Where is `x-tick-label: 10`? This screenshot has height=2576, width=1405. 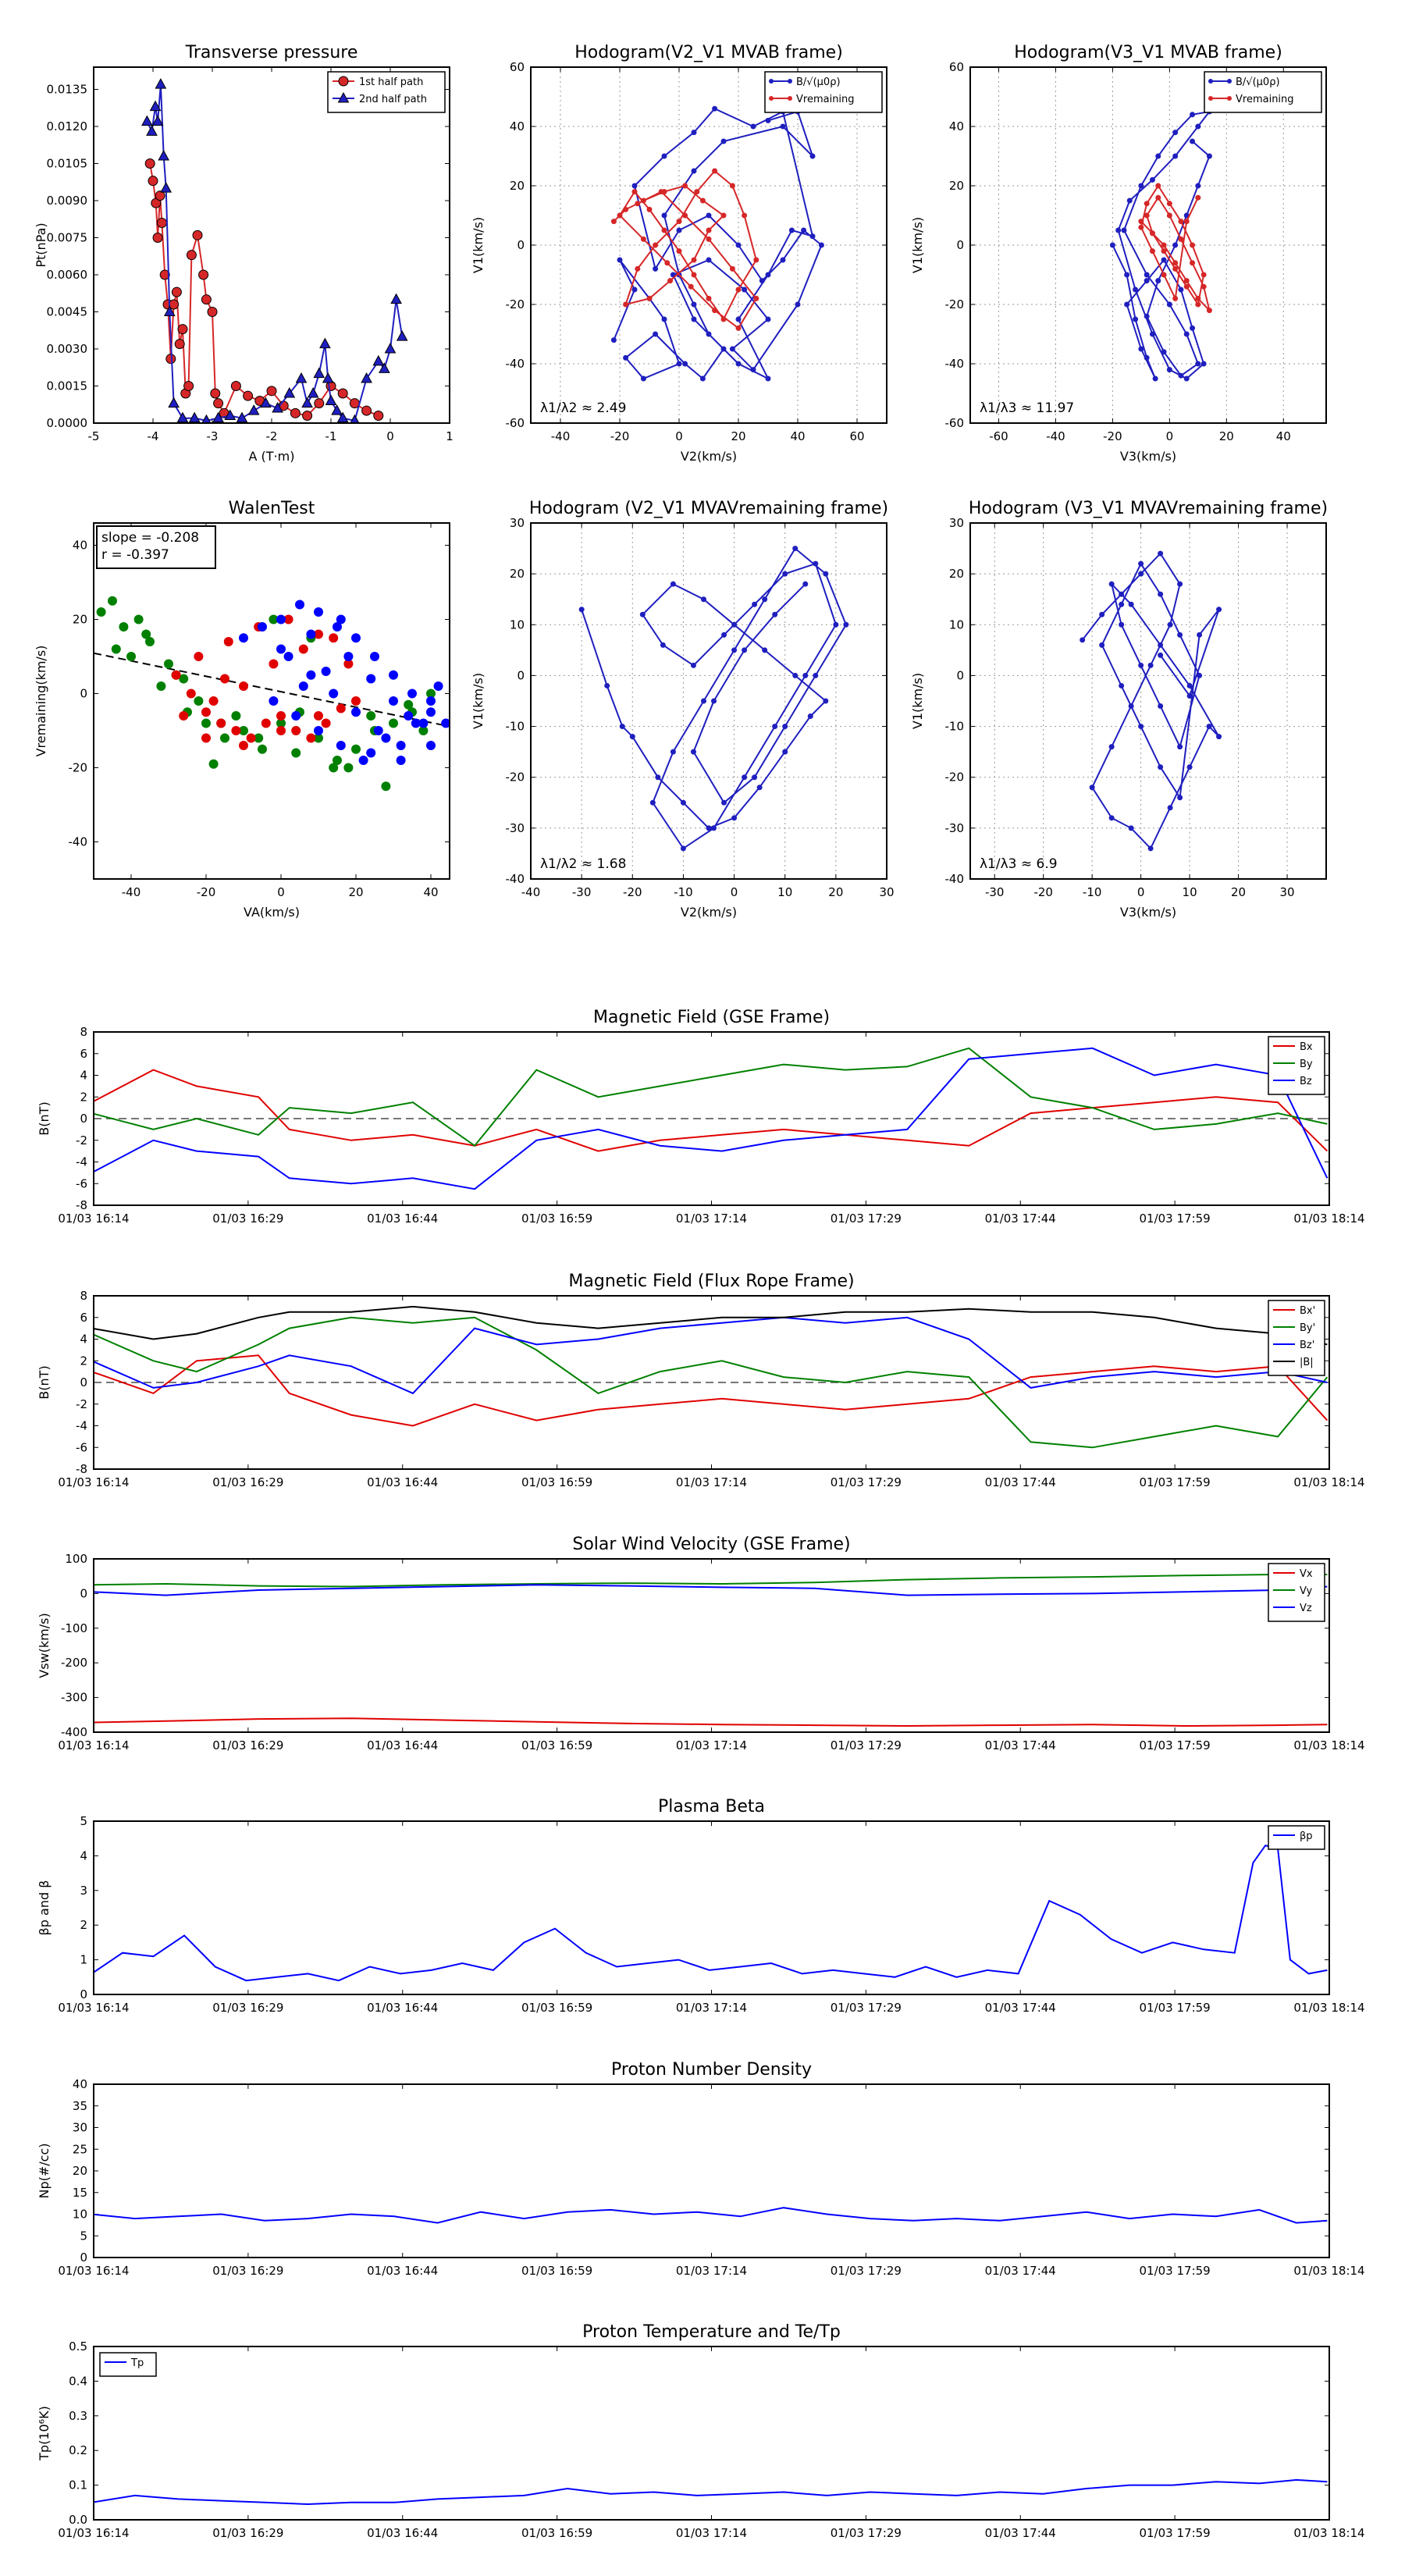 x-tick-label: 10 is located at coordinates (785, 892).